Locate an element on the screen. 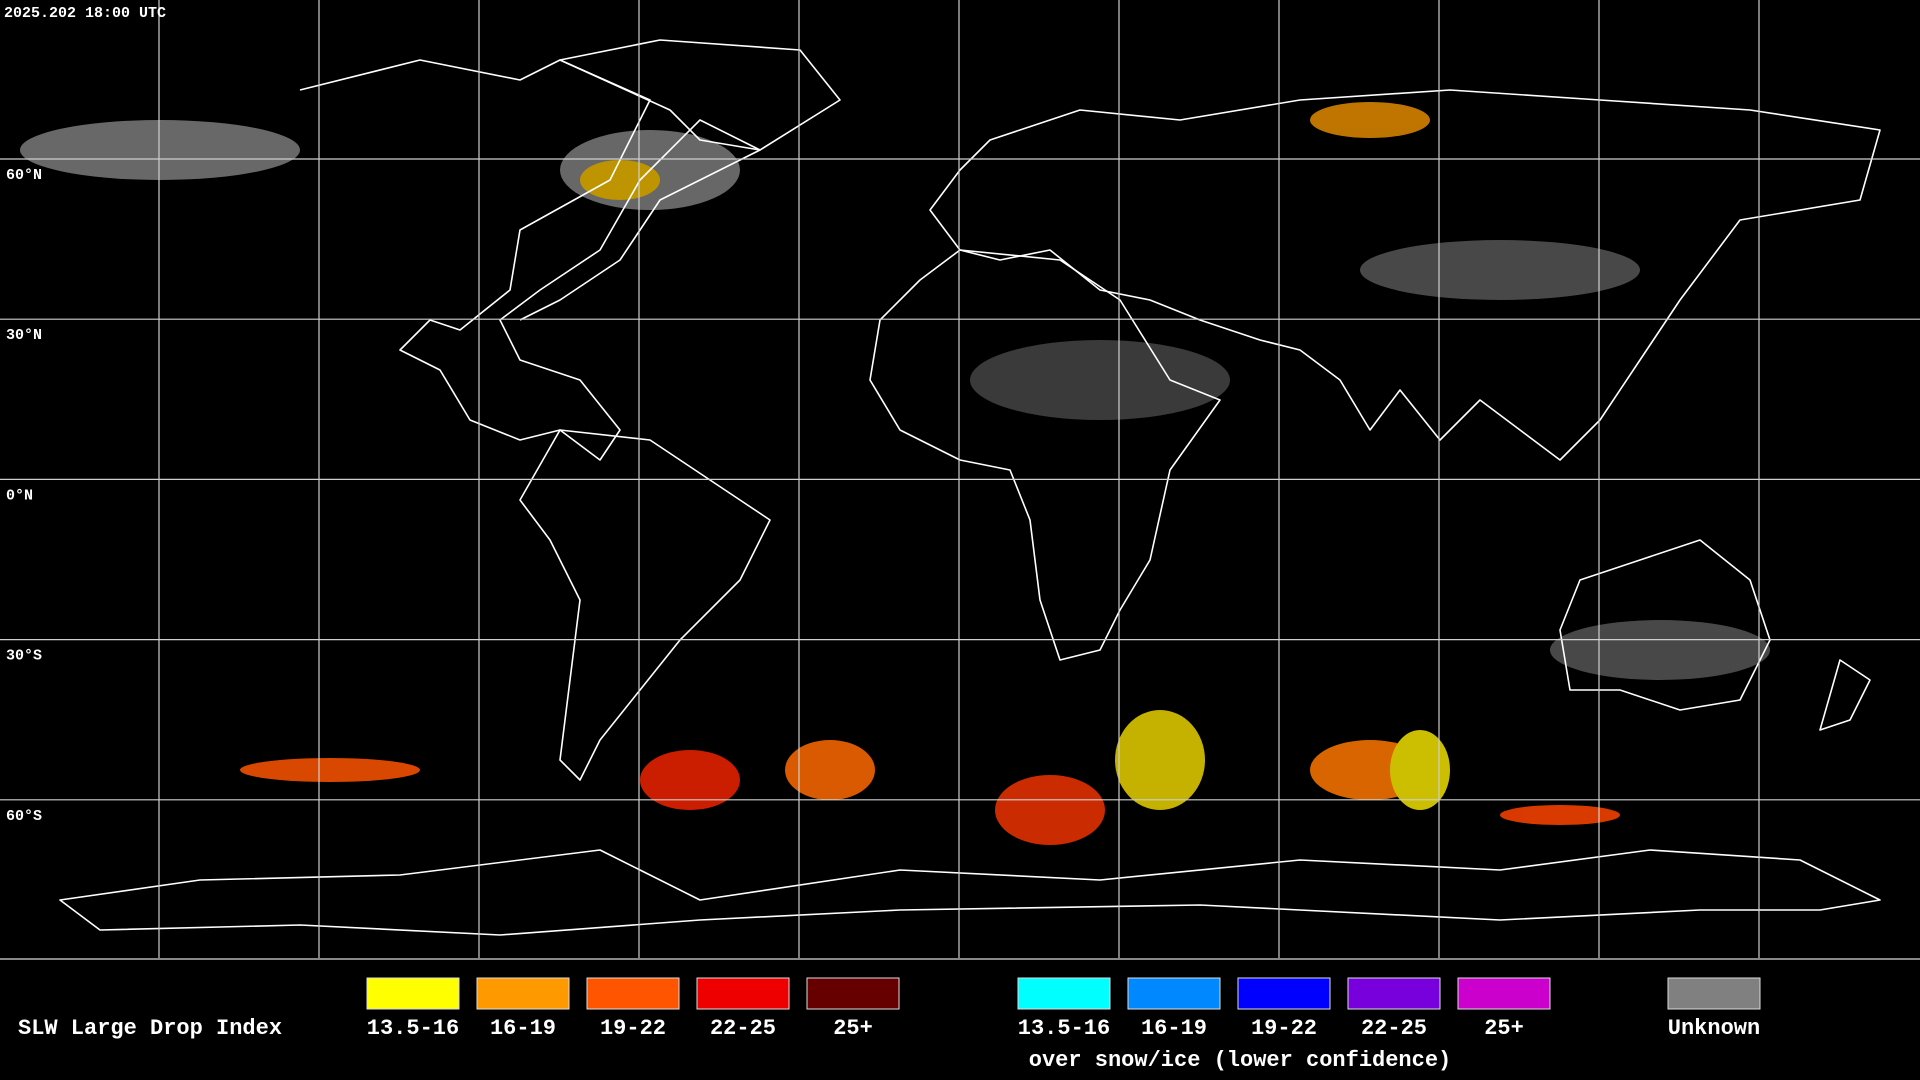  snow-note: over snow/ice (lower confidence) is located at coordinates (1240, 1060).